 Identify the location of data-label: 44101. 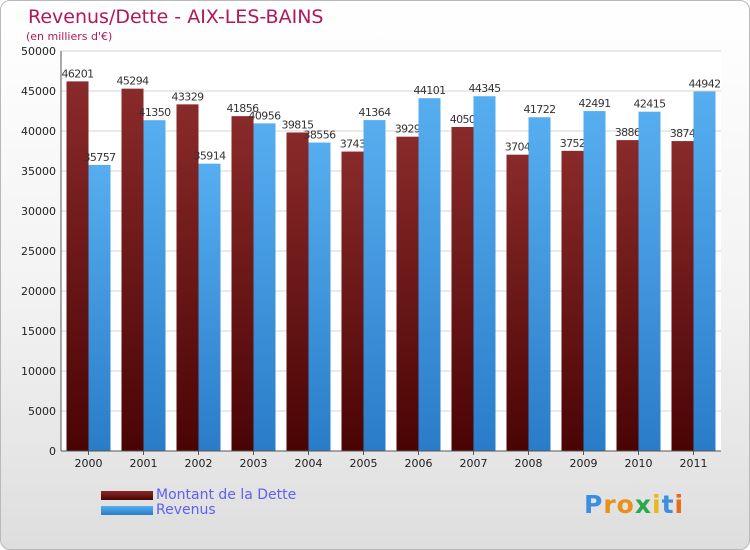
(430, 90).